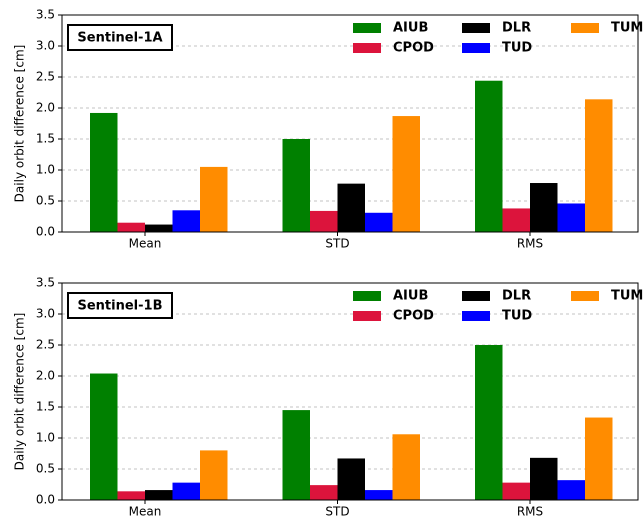 This screenshot has height=518, width=643. I want to click on annotation: Sentinel-1A, so click(119, 38).